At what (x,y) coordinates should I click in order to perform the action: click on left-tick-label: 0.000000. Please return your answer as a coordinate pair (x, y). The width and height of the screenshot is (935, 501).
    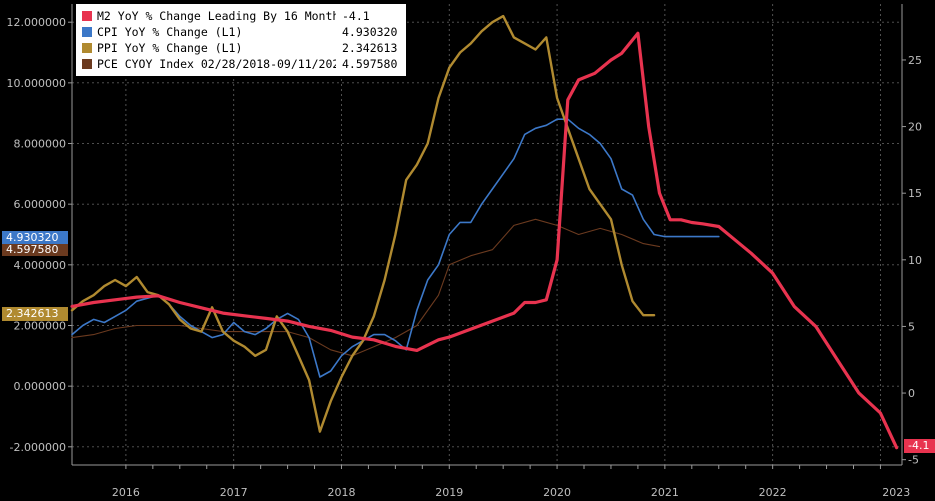
    Looking at the image, I should click on (40, 386).